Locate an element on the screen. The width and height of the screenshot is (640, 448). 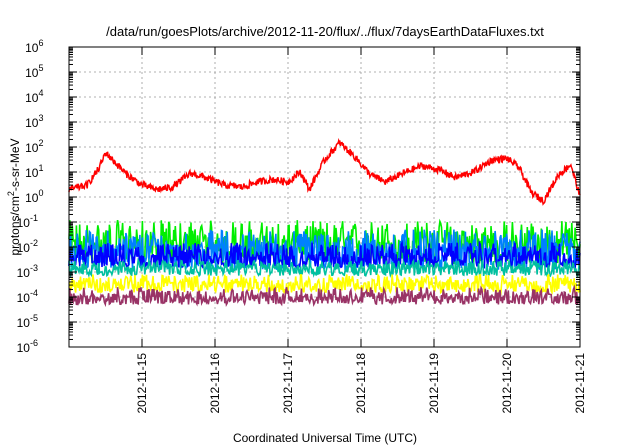
y-tick-label: 10² is located at coordinates (34, 146).